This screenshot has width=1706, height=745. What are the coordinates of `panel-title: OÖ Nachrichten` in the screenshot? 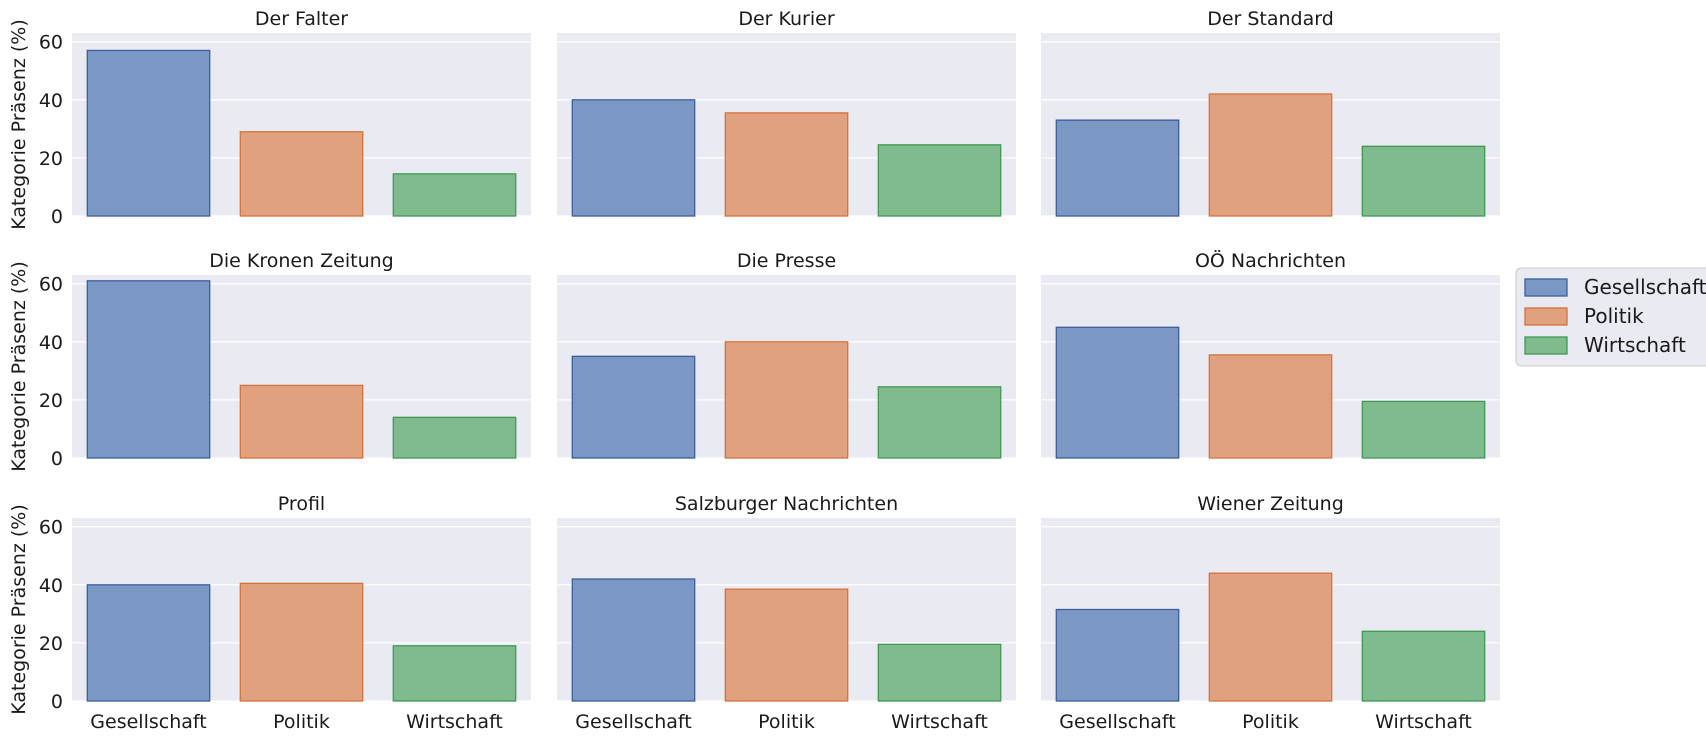 It's located at (1270, 260).